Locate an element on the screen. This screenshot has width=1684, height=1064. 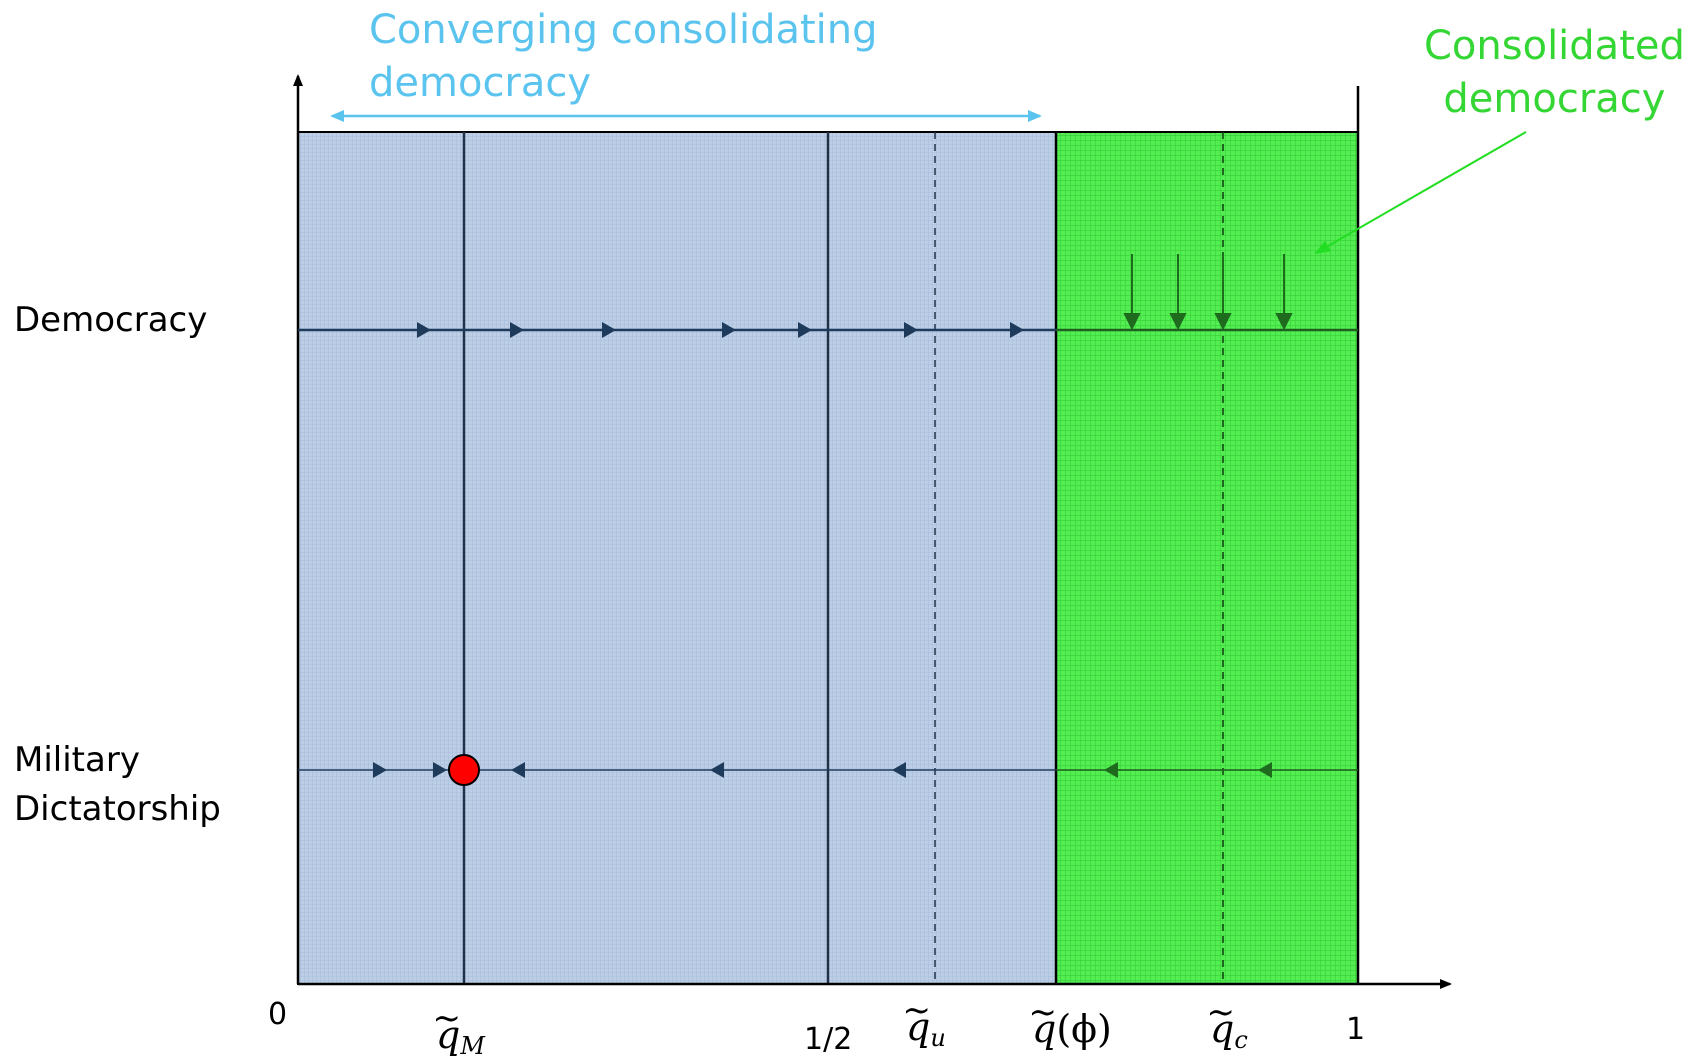
q-m-subscript: M is located at coordinates (472, 1046).